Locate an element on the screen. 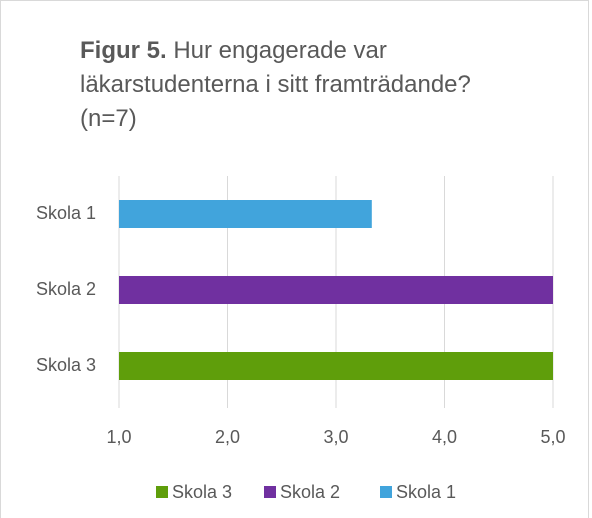  legend-label: Skola 3 is located at coordinates (202, 492).